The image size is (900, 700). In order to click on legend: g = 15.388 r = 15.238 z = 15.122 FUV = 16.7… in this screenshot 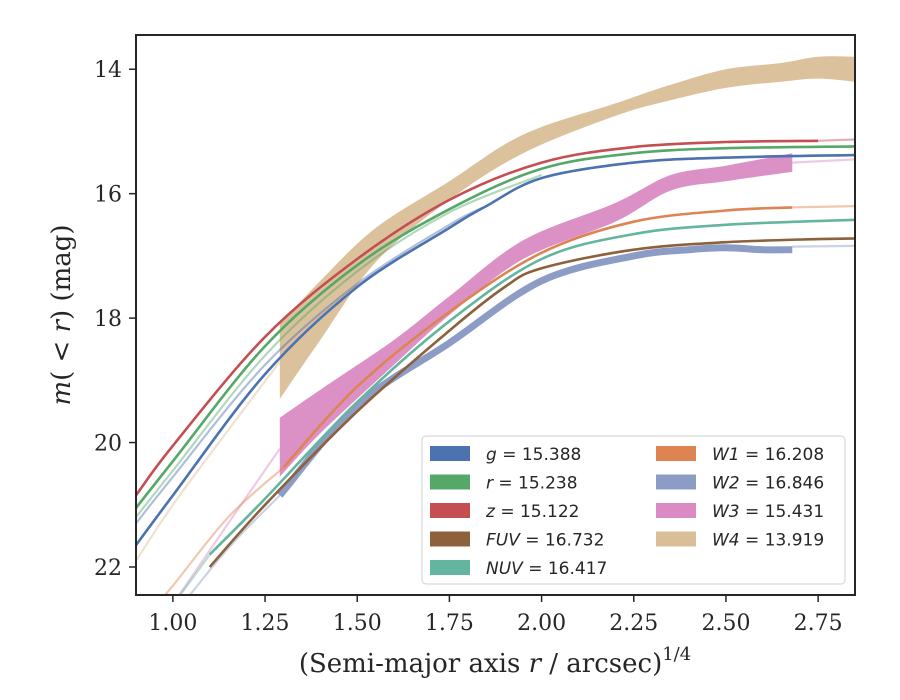, I will do `click(633, 510)`.